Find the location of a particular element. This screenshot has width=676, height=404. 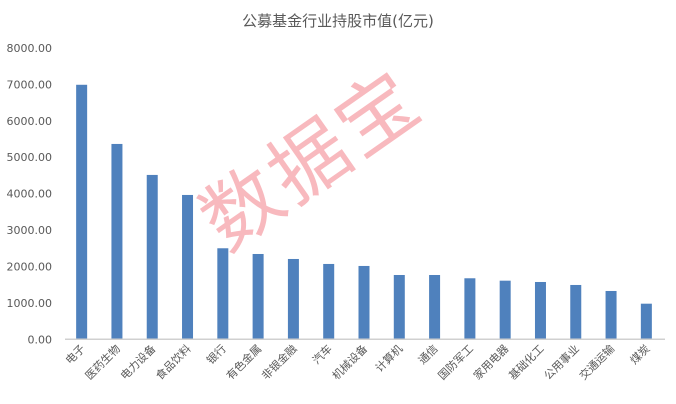

y-tick-label: 3000.00 is located at coordinates (30, 230).